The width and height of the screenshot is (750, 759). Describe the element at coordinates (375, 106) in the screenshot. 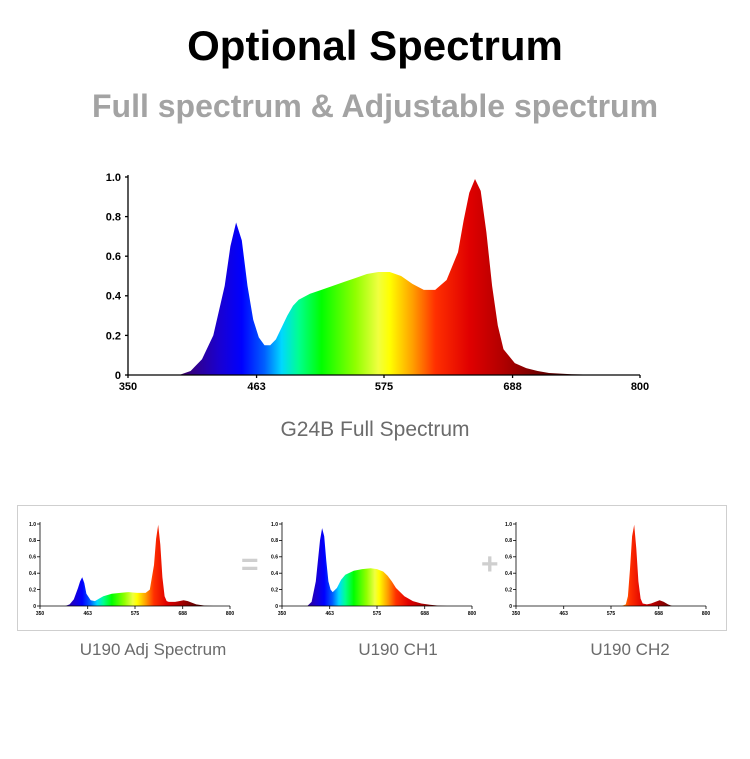

I see `page-subtitle: Full spectrum & Adjustable spectrum` at that location.